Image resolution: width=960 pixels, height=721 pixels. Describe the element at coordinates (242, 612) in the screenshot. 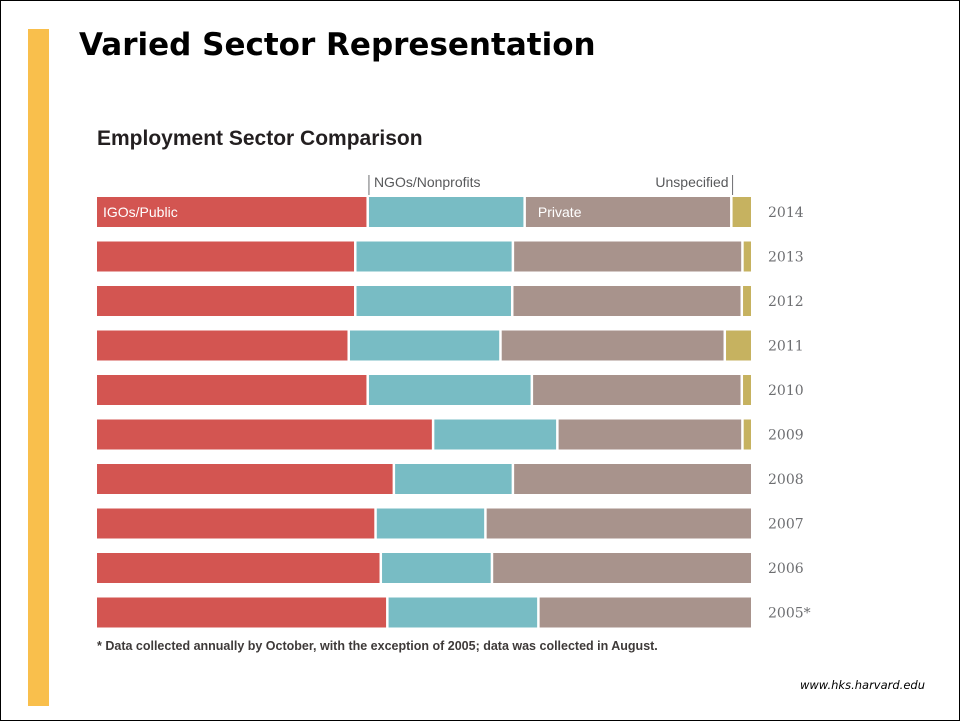

I see `bar-segment-igos-public-2005` at that location.